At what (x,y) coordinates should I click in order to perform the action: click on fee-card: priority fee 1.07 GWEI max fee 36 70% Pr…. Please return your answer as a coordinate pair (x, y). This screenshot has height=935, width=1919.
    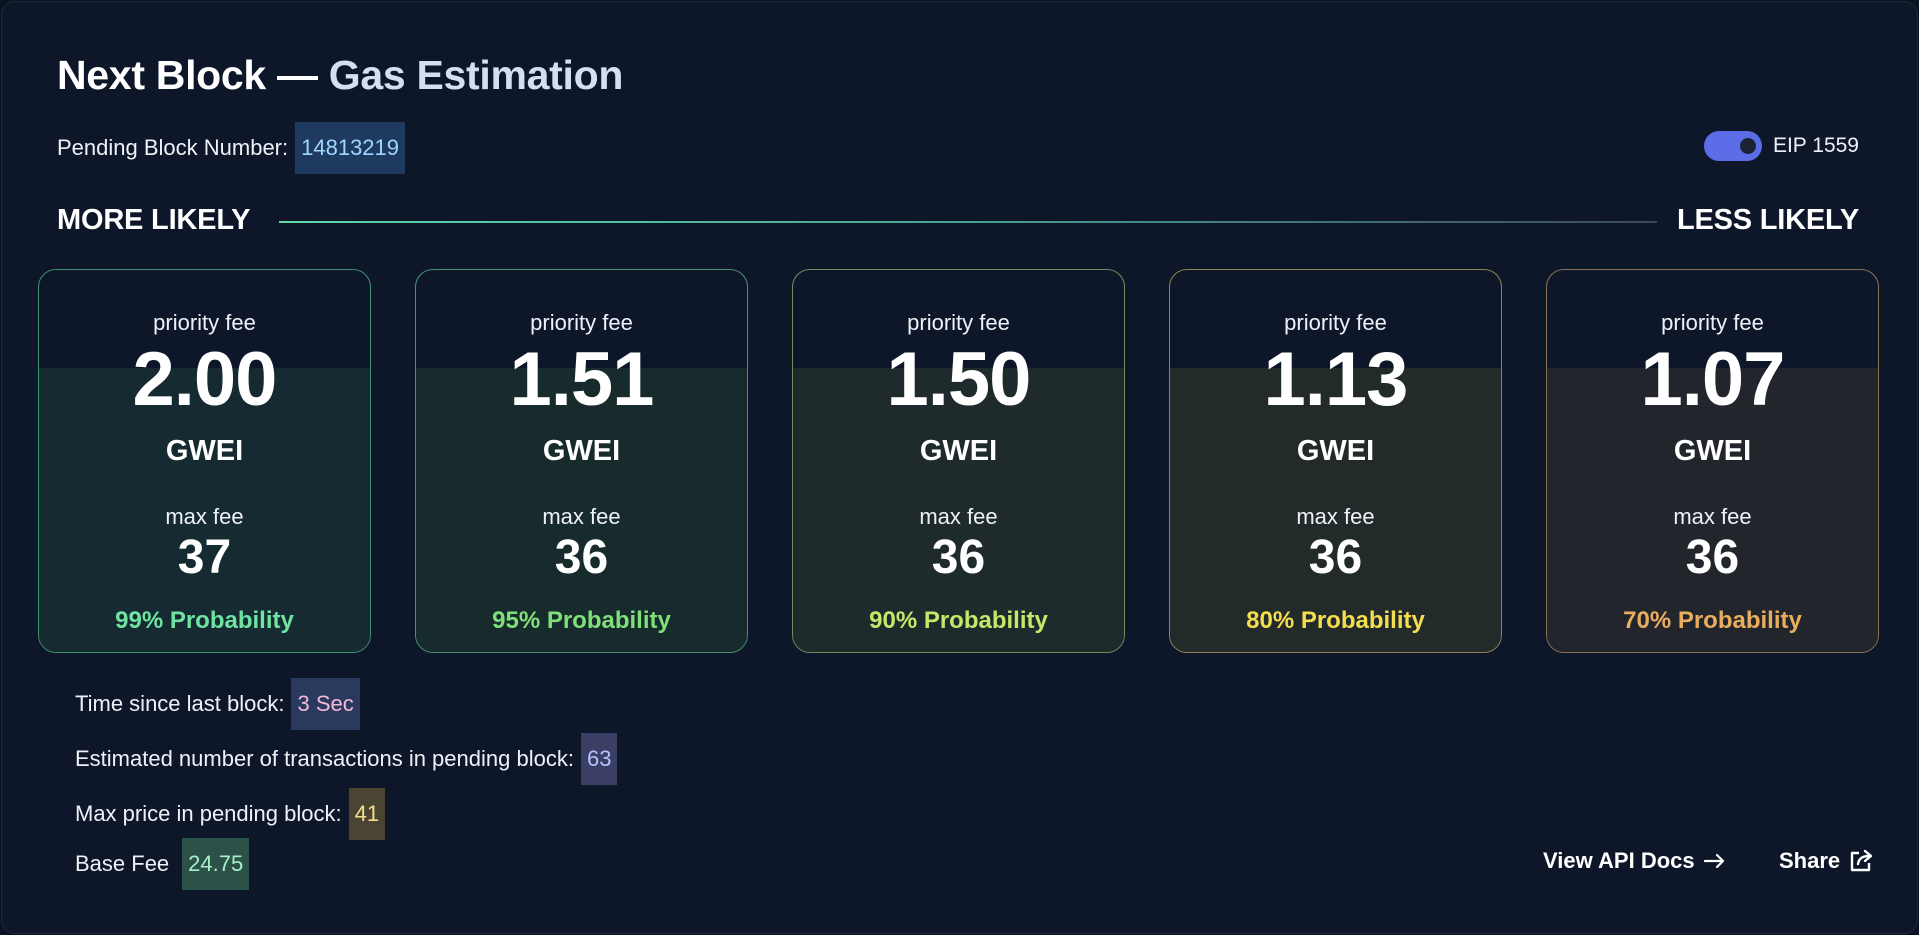
    Looking at the image, I should click on (1712, 461).